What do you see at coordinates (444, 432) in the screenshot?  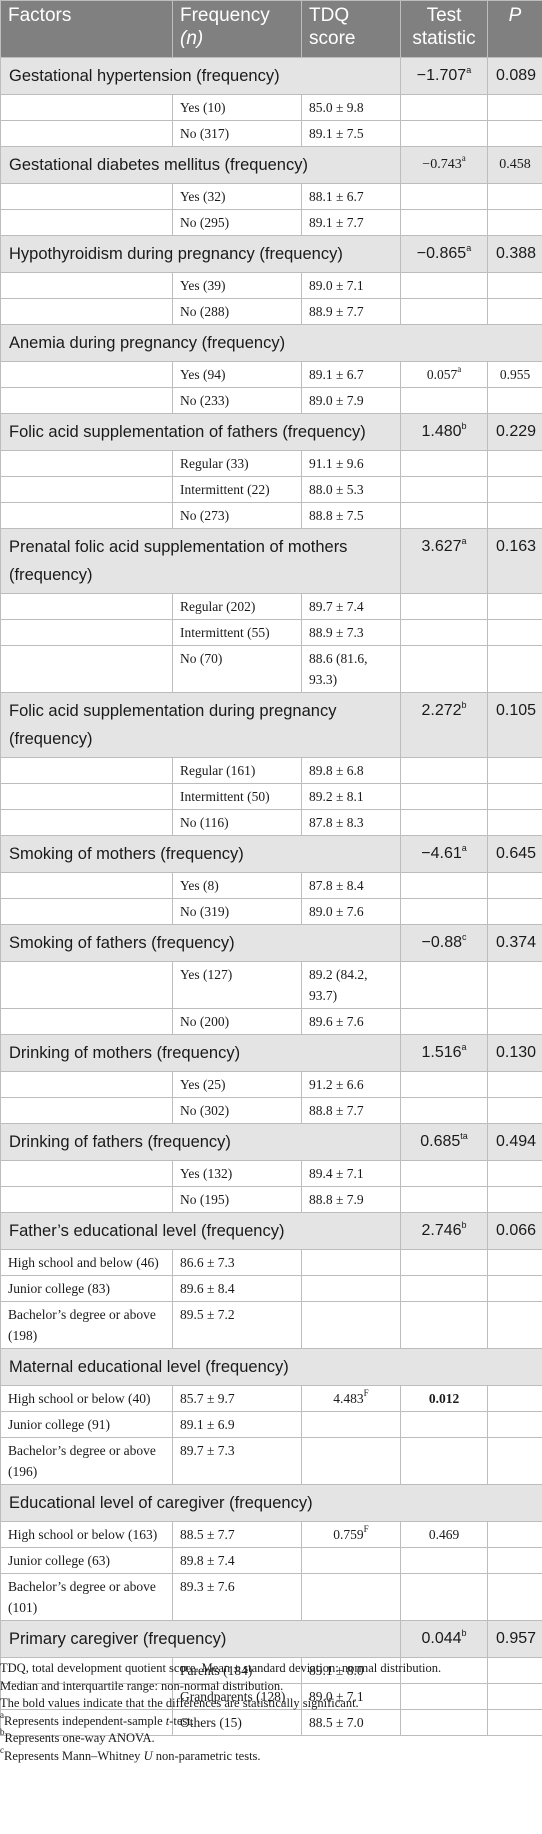 I see `section-test-statistic: 1.480b` at bounding box center [444, 432].